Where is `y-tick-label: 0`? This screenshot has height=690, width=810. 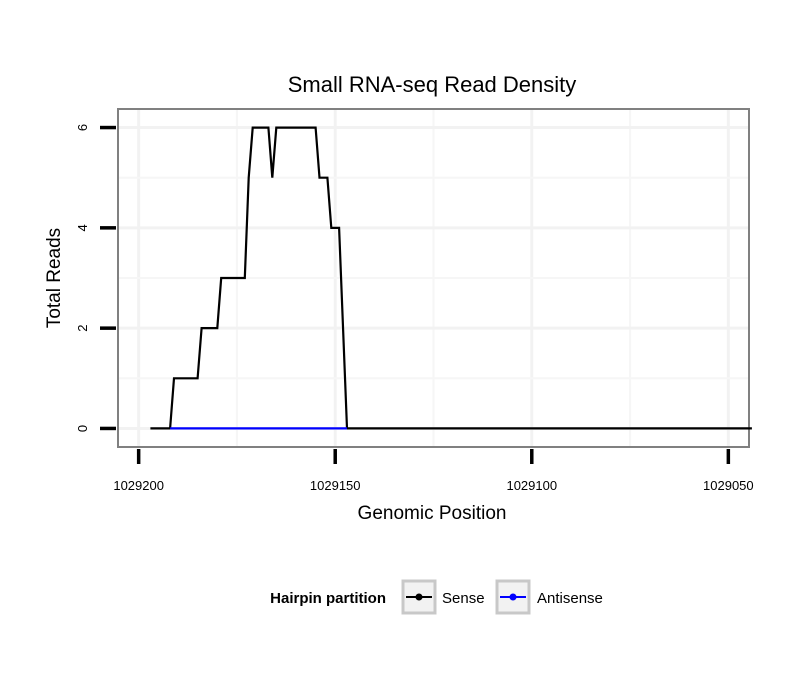 y-tick-label: 0 is located at coordinates (82, 428).